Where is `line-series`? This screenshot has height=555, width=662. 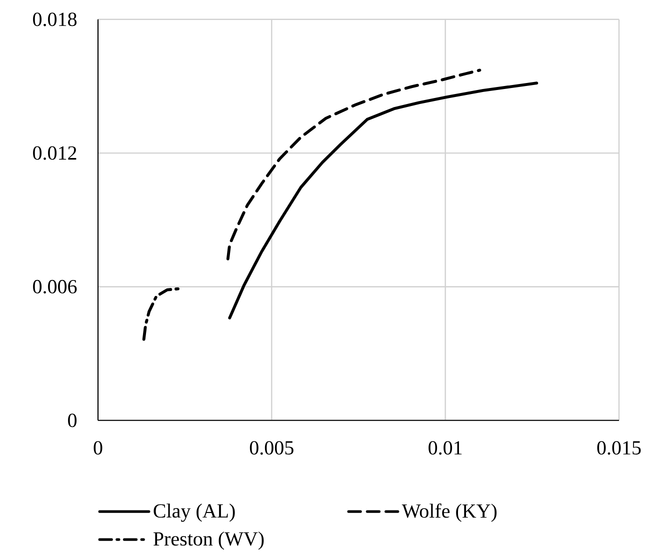 line-series is located at coordinates (354, 164).